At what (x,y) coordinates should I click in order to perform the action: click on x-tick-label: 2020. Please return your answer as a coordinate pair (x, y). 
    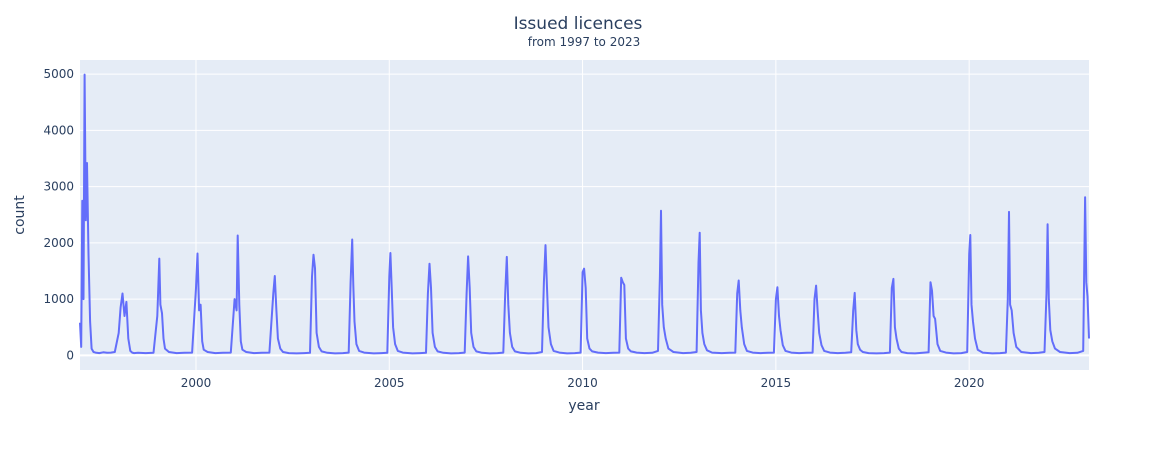
    Looking at the image, I should click on (969, 383).